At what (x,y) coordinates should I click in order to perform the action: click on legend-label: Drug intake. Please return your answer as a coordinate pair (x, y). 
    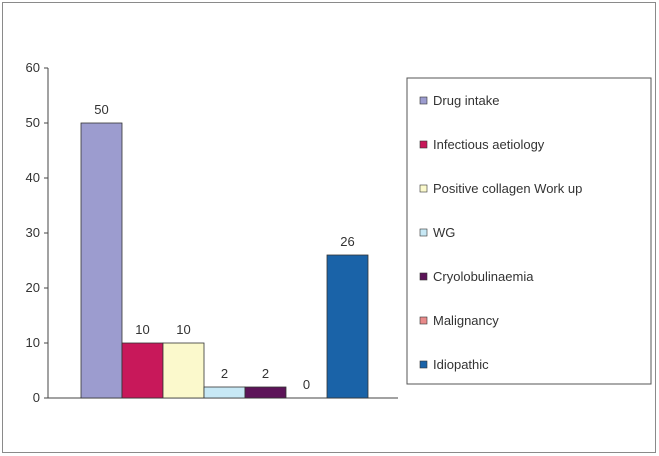
    Looking at the image, I should click on (466, 100).